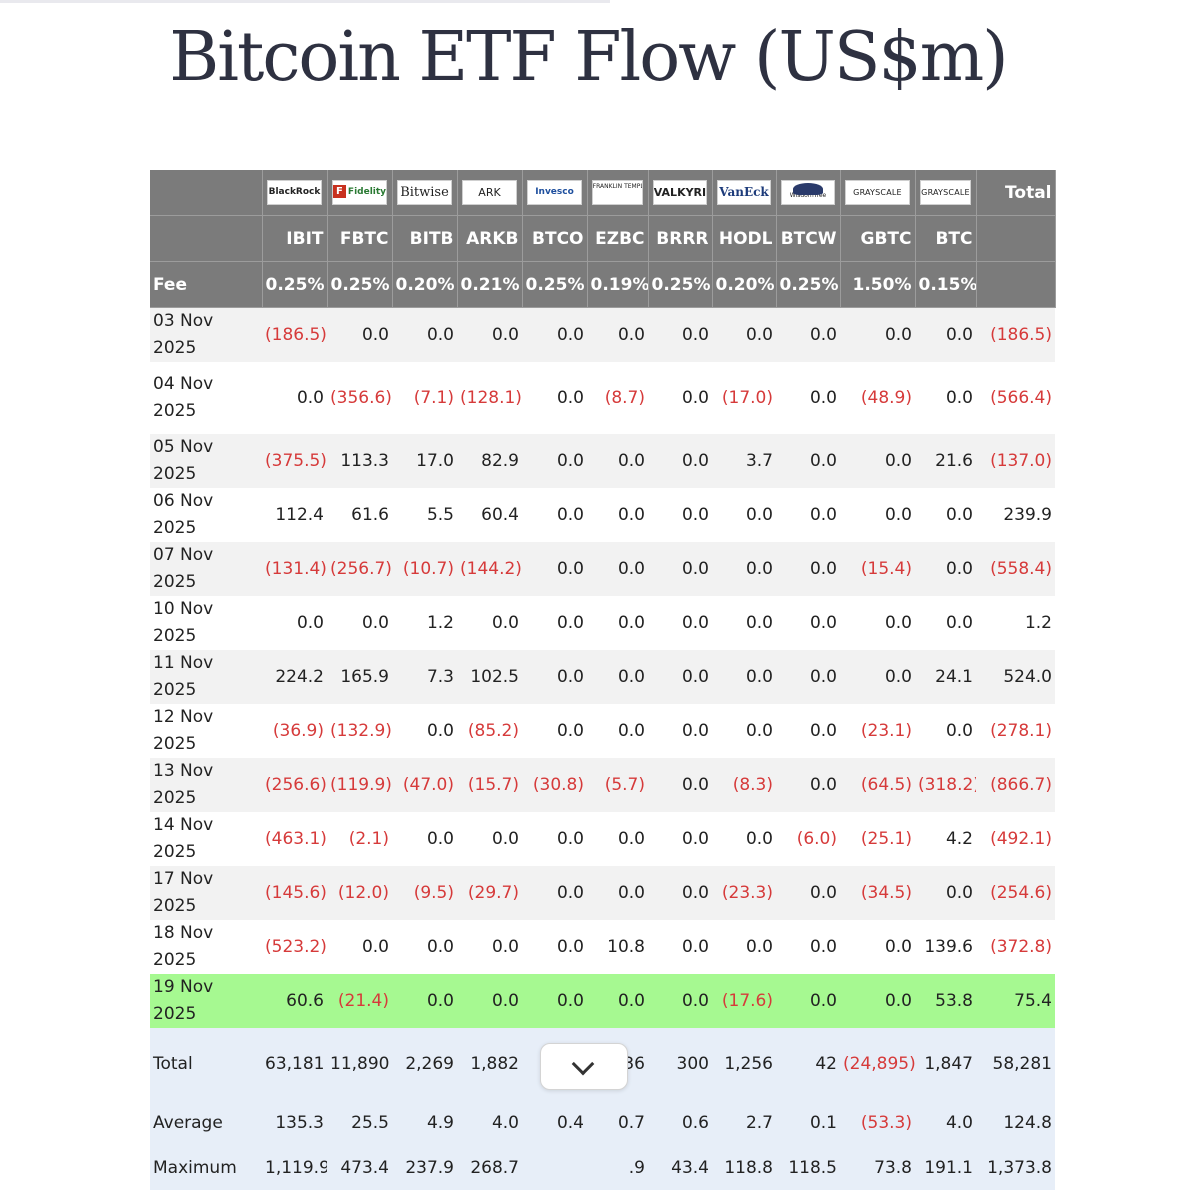  What do you see at coordinates (877, 1122) in the screenshot?
I see `summary-cell: (53.3)` at bounding box center [877, 1122].